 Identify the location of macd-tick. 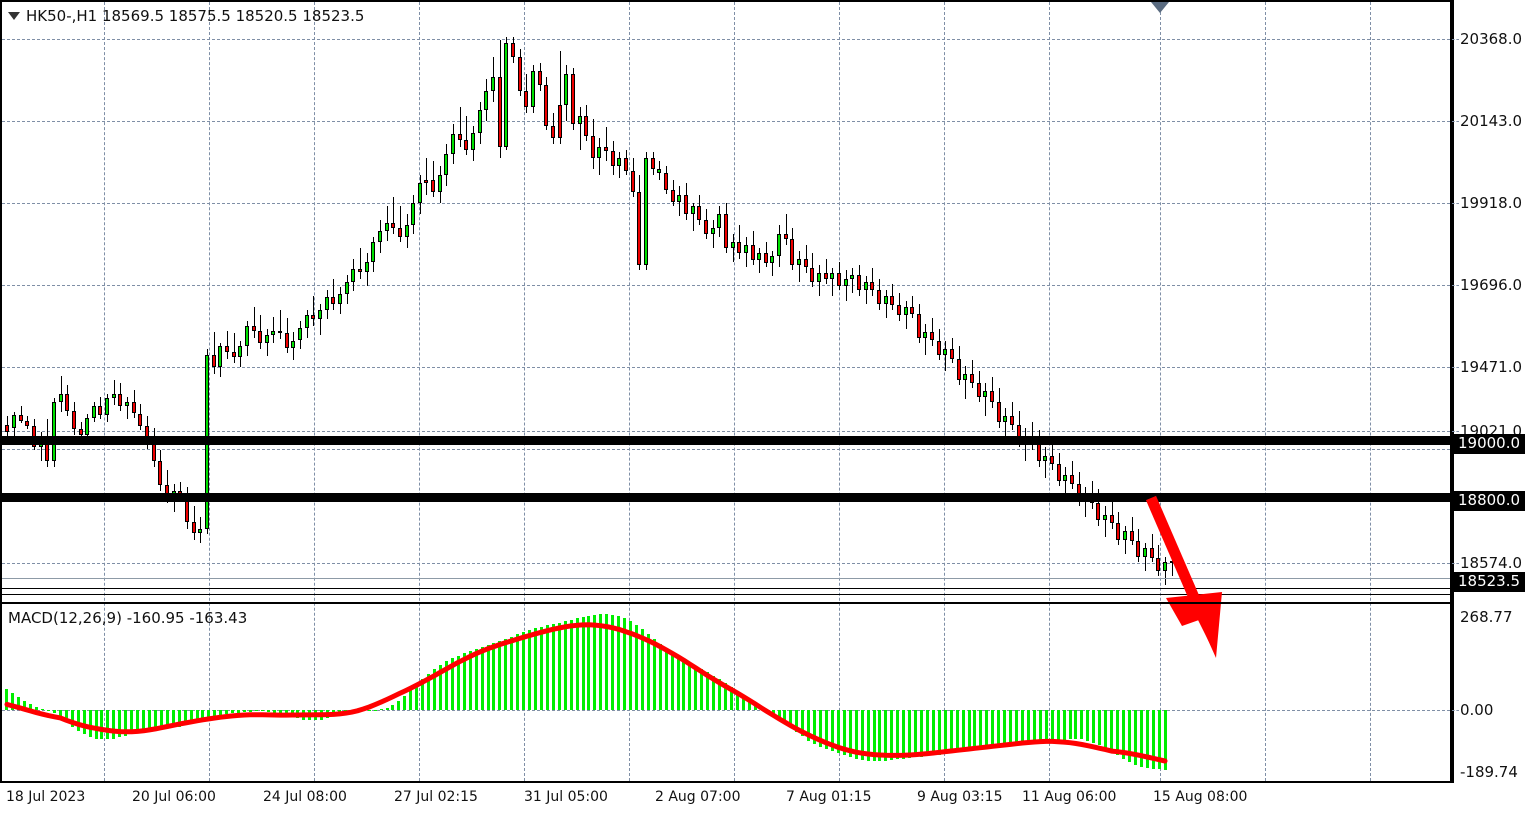
(1455, 710).